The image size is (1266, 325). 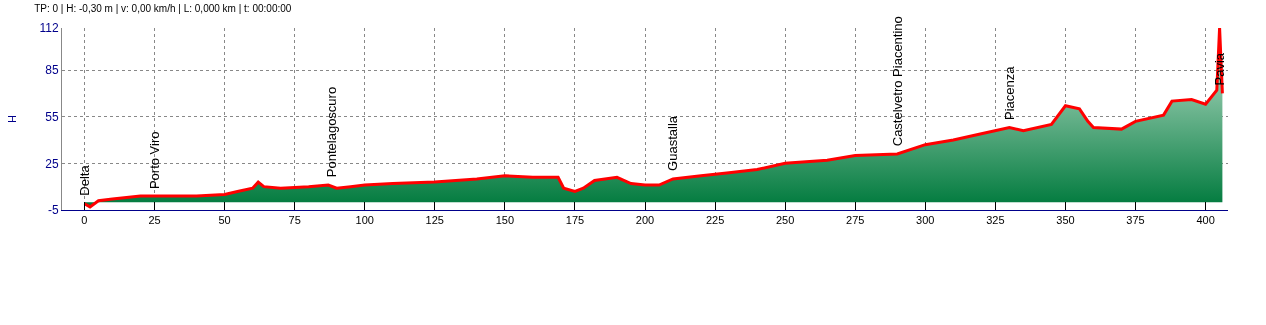 I want to click on x-tick-label: 225, so click(x=715, y=220).